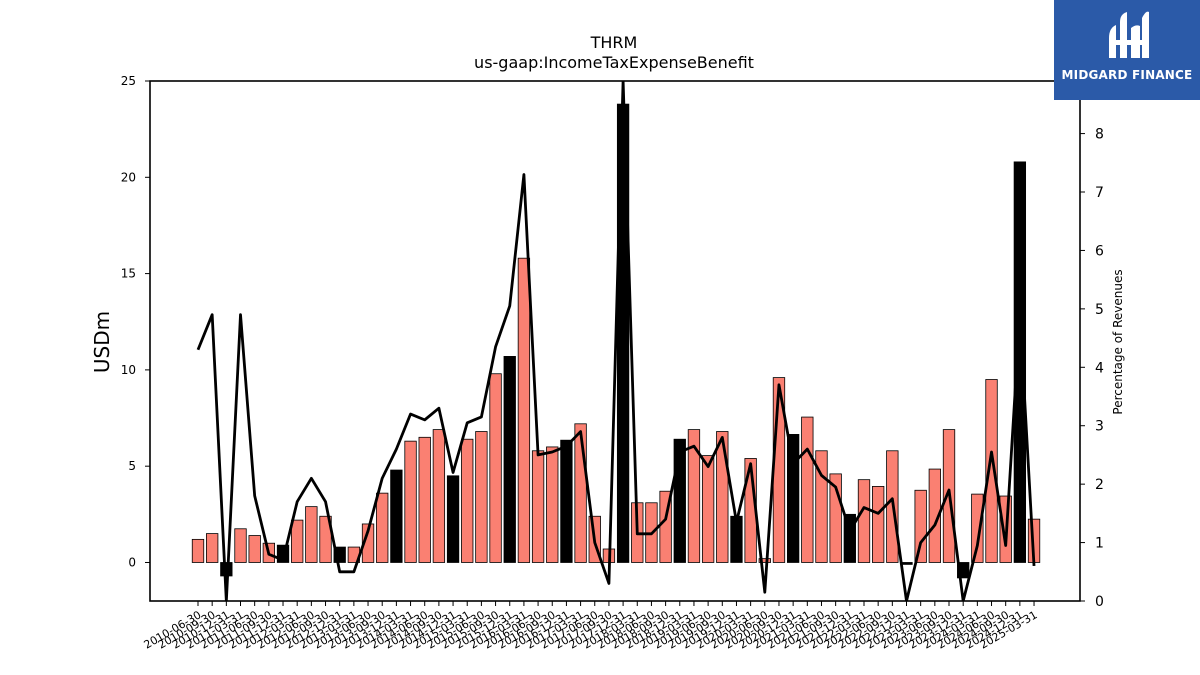 This screenshot has width=1200, height=675. I want to click on y2-tick-label: 1, so click(1099, 544).